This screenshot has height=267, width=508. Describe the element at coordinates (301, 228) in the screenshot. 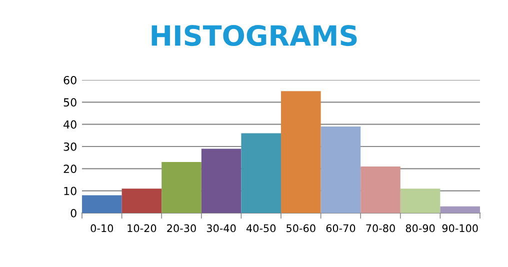

I see `x-tick-label: 50-60` at that location.